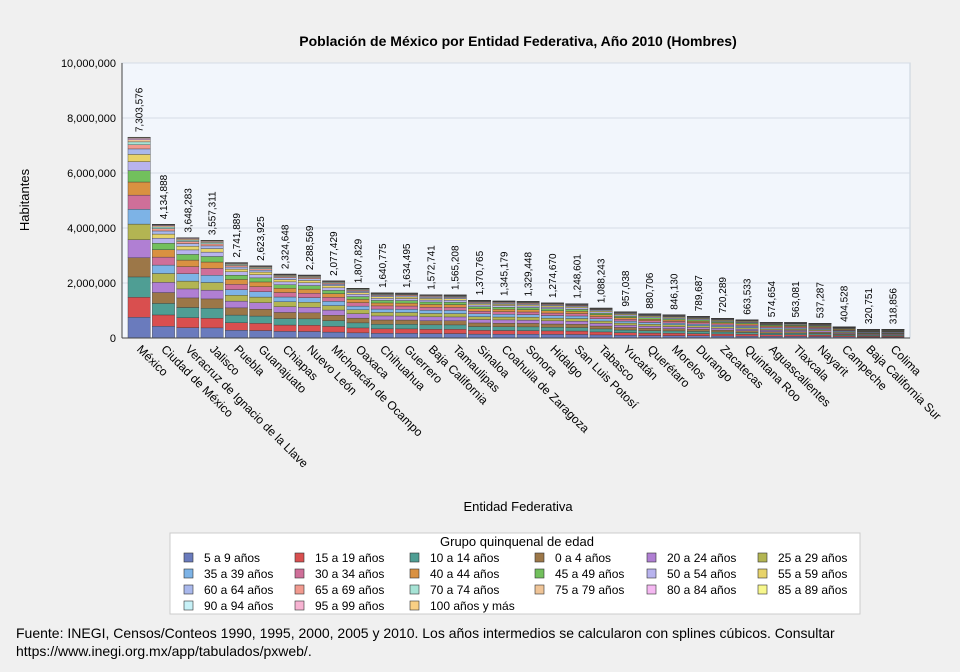 The height and width of the screenshot is (672, 960). What do you see at coordinates (88, 64) in the screenshot?
I see `y-tick-label: 10,000,000` at bounding box center [88, 64].